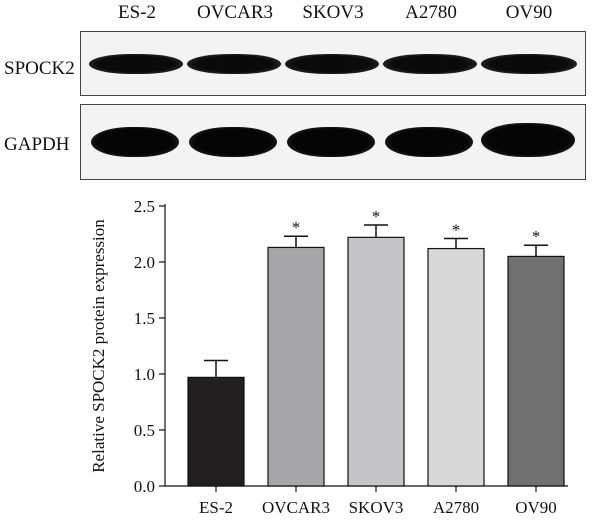  What do you see at coordinates (536, 507) in the screenshot?
I see `x-tick-label: OV90` at bounding box center [536, 507].